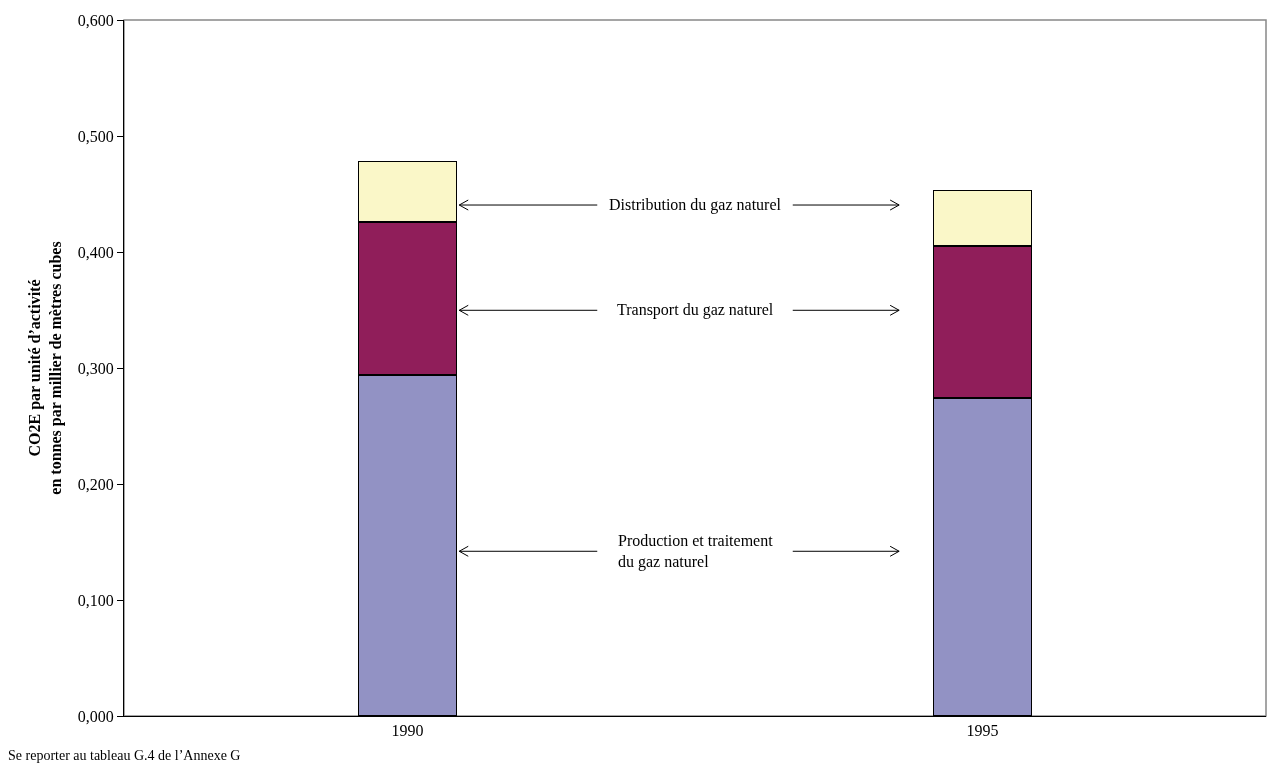 Image resolution: width=1281 pixels, height=767 pixels. Describe the element at coordinates (696, 551) in the screenshot. I see `text: Production et traitement du gaz naturel` at that location.